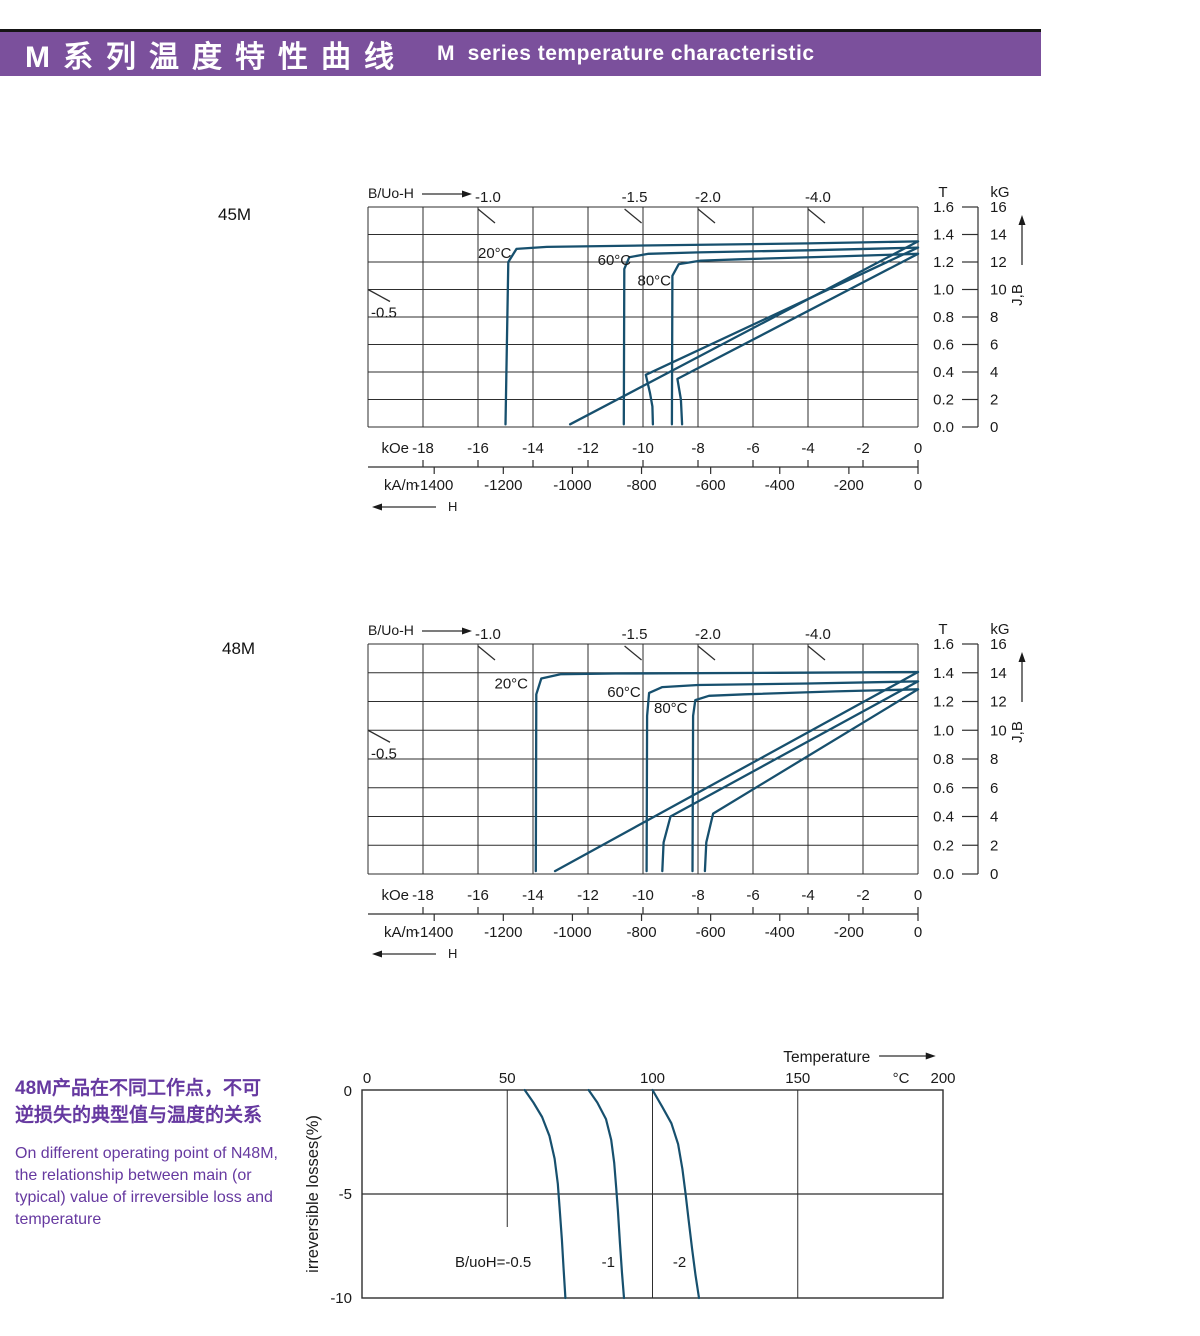 This screenshot has width=1200, height=1336. Describe the element at coordinates (998, 673) in the screenshot. I see `kg-tick-label: 14` at that location.